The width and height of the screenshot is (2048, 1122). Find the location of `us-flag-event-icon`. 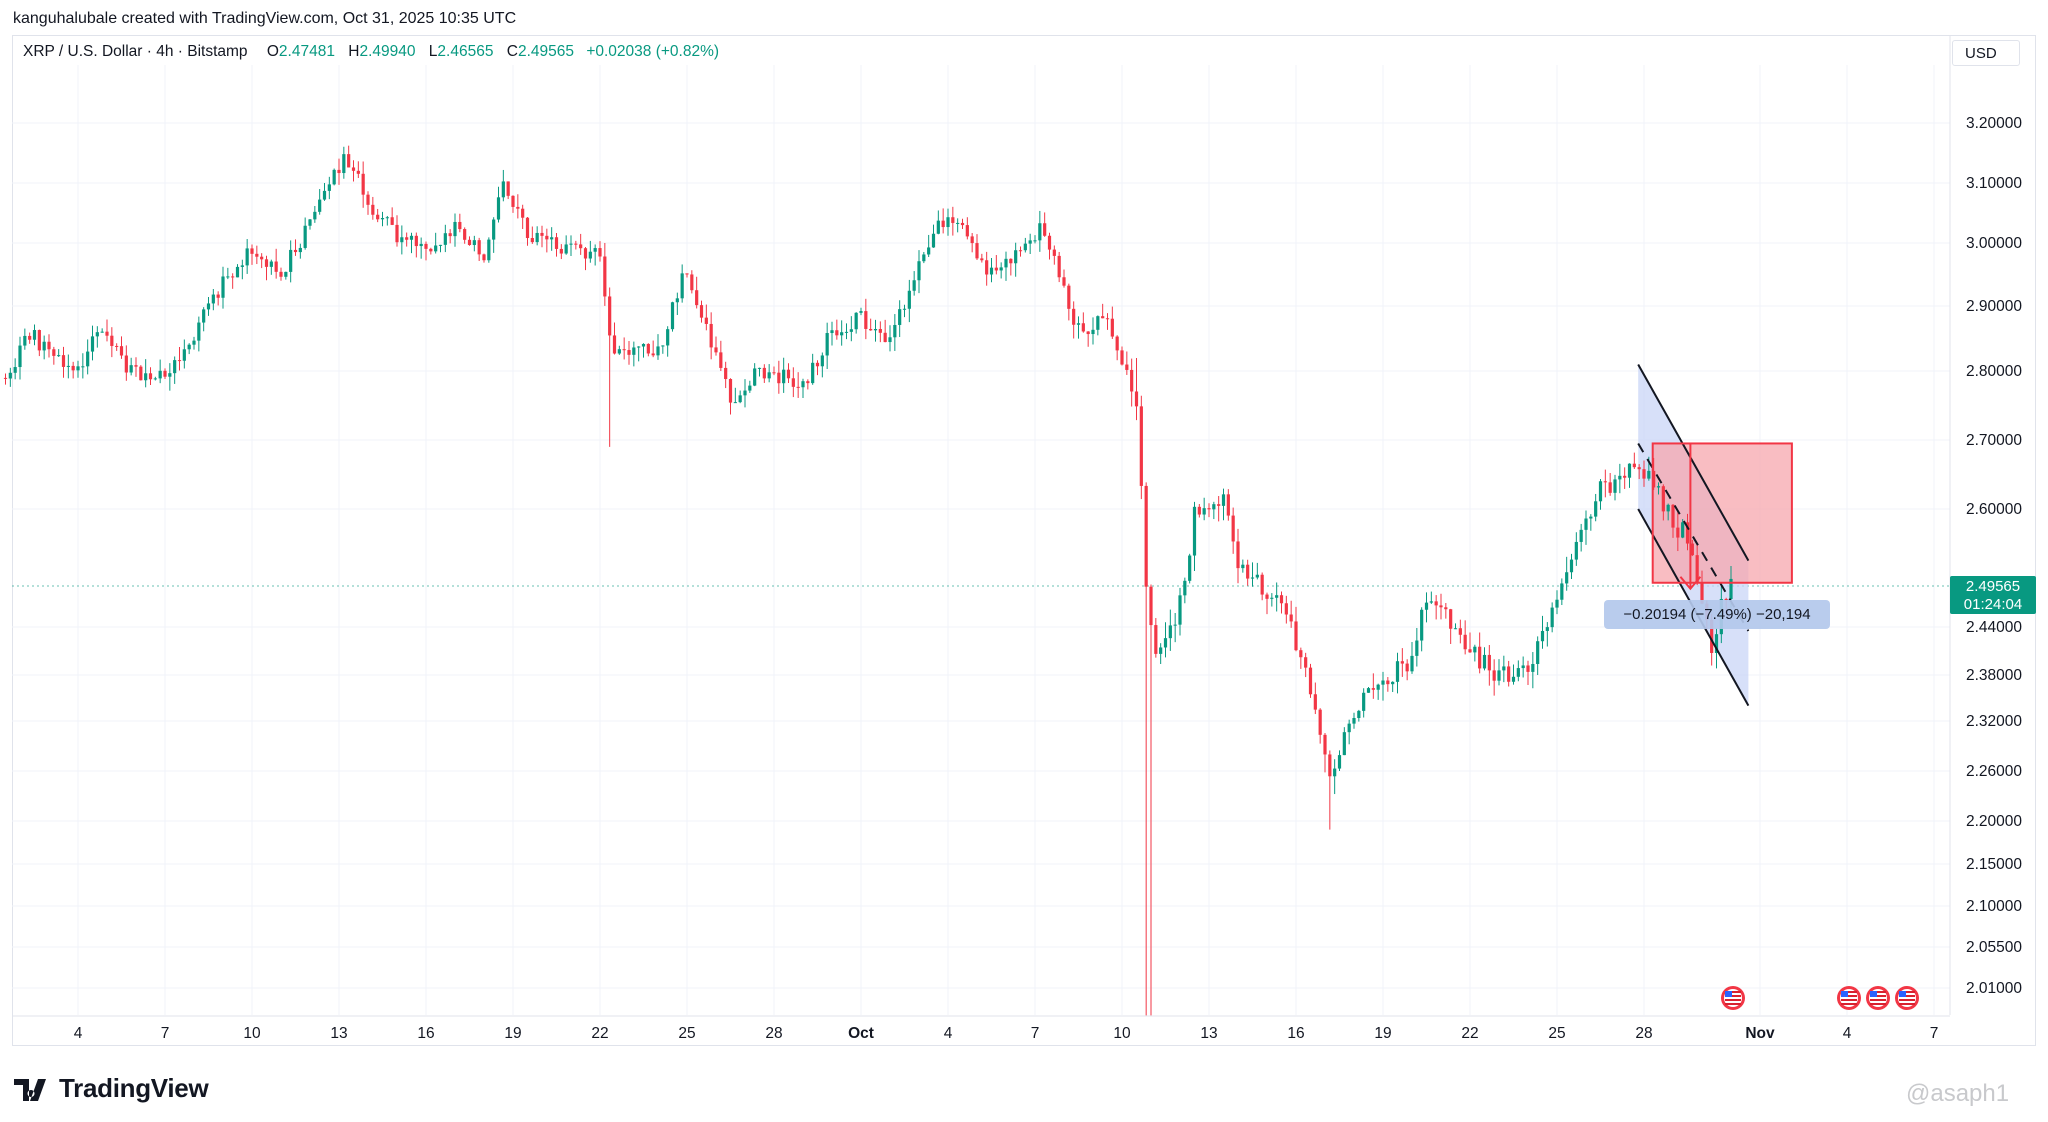

us-flag-event-icon is located at coordinates (1878, 998).